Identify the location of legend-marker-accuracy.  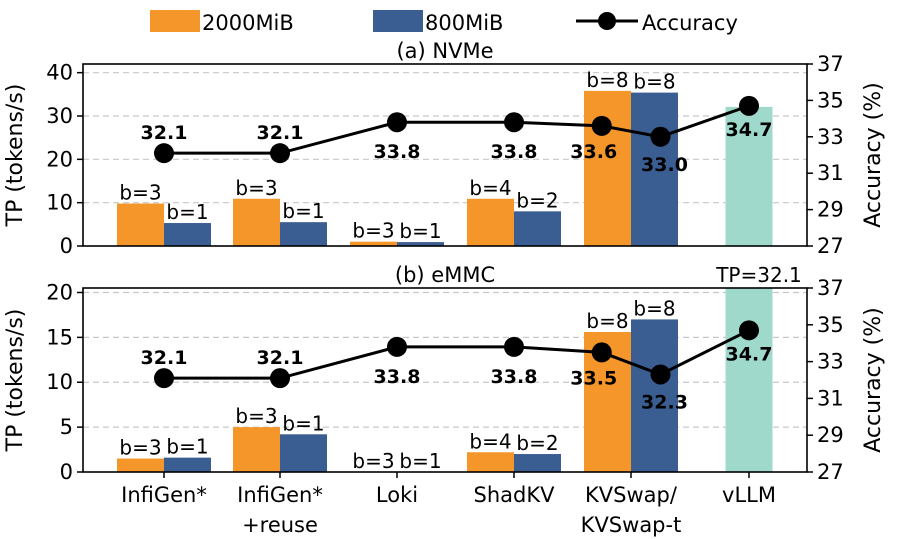
(607, 21).